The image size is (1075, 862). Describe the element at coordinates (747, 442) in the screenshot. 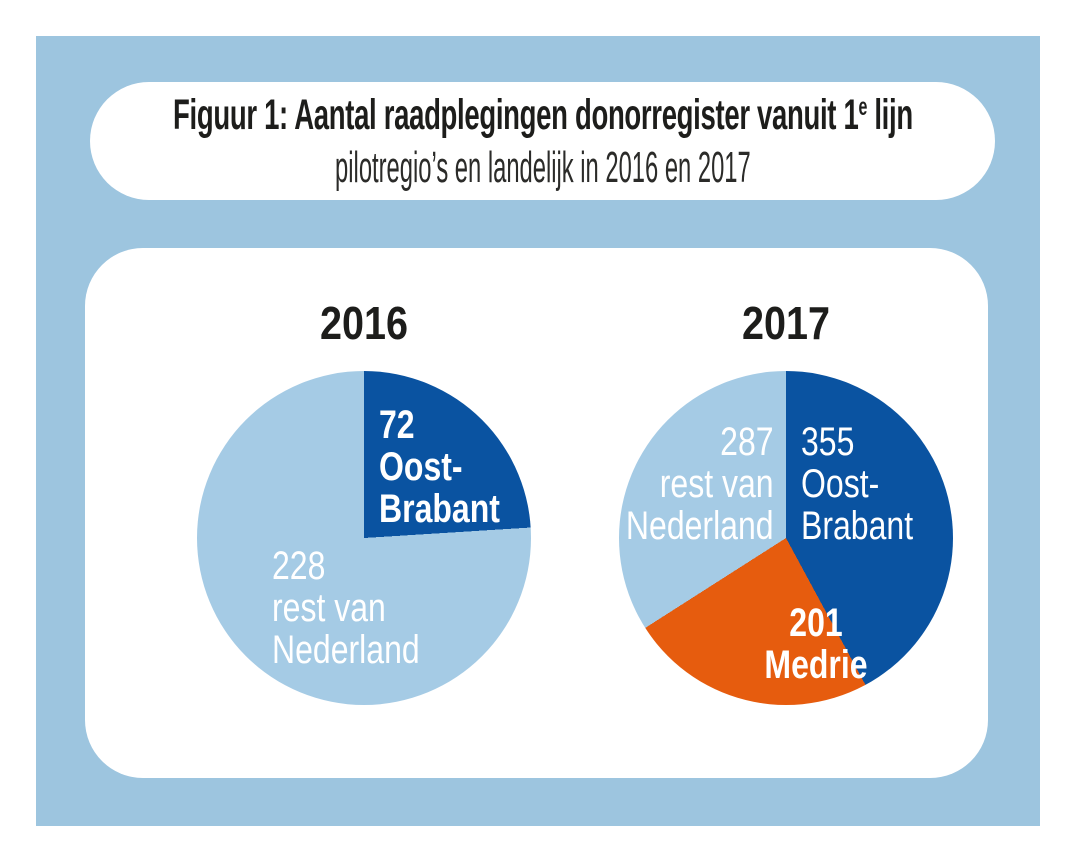

I see `slice-value: 287` at that location.